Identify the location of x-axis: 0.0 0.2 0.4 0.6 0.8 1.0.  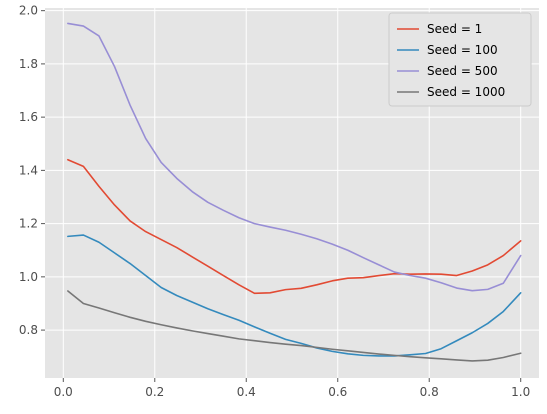
(292, 388).